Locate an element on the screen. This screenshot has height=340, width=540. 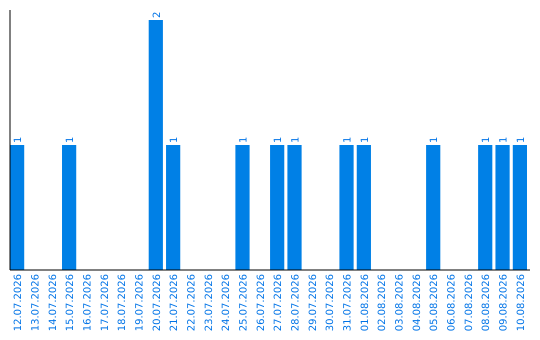
x-tick-label: 26.07.2026 is located at coordinates (261, 303).